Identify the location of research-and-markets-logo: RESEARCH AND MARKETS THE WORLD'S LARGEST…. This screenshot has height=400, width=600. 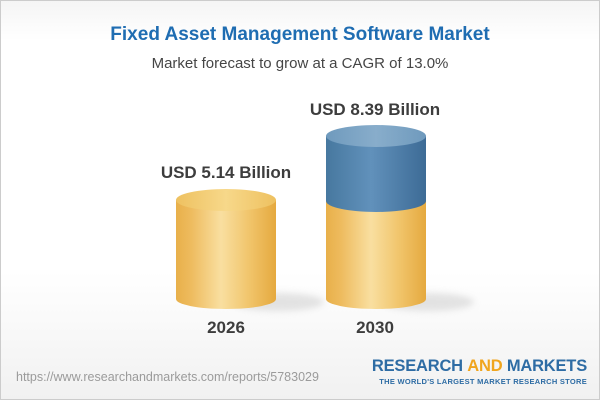
(479, 371).